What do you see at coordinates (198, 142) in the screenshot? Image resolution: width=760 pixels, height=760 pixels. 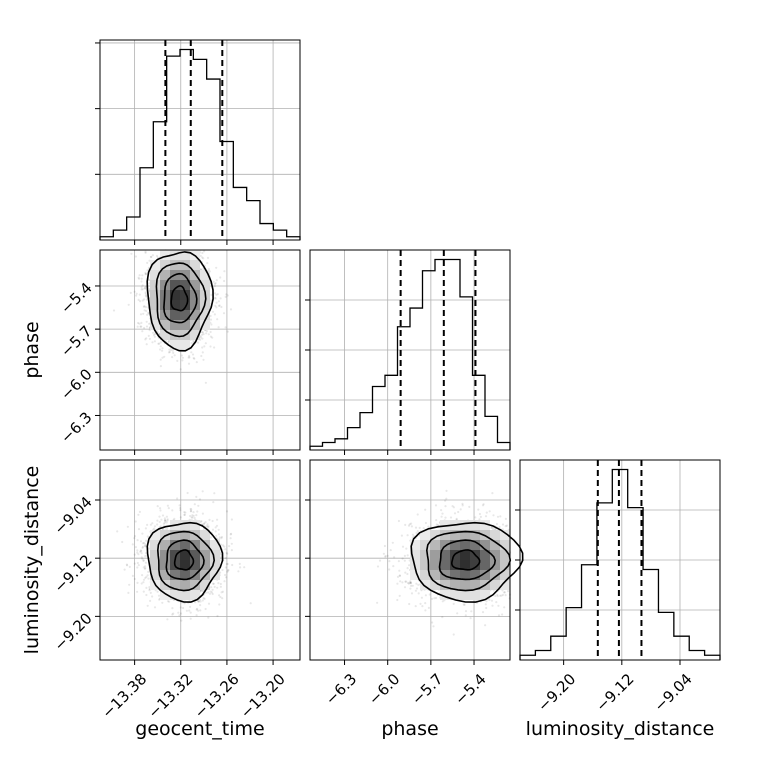 I see `hist-panel-geocent_time` at bounding box center [198, 142].